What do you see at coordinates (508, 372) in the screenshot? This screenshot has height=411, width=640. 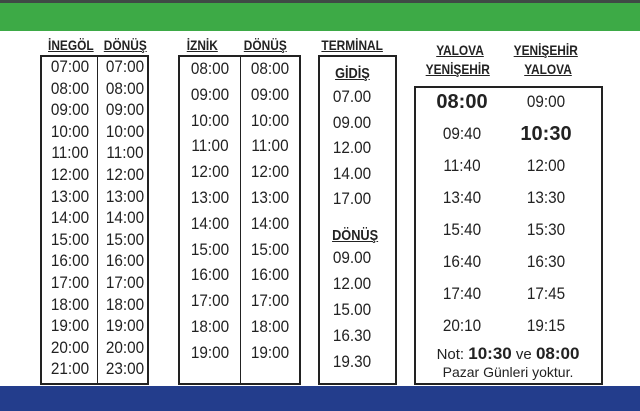 I see `note-line-2: Pazar Günleri yoktur.` at bounding box center [508, 372].